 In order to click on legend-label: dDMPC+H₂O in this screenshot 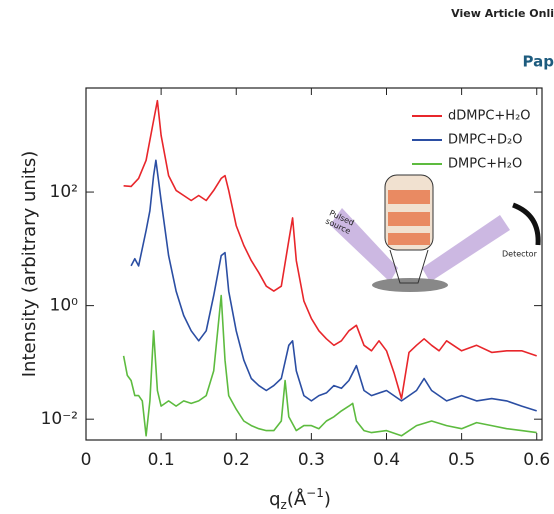, I will do `click(489, 116)`.